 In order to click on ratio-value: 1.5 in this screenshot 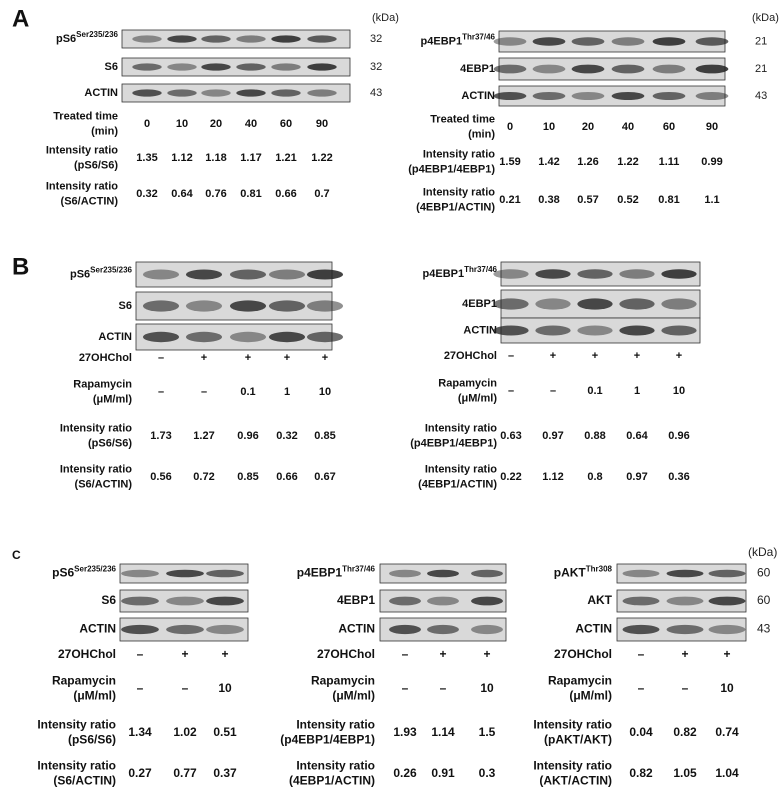, I will do `click(487, 732)`.